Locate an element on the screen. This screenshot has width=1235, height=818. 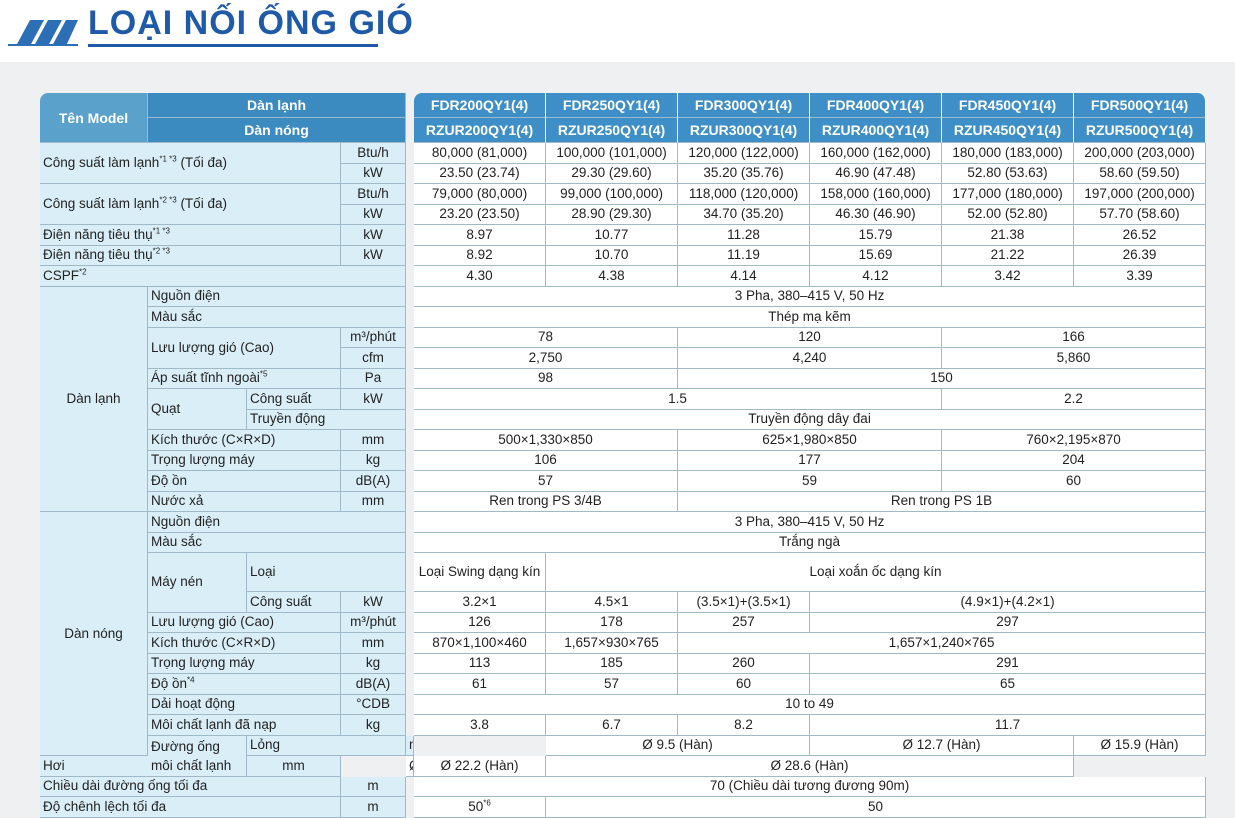
value-cell: 11.19 is located at coordinates (744, 255).